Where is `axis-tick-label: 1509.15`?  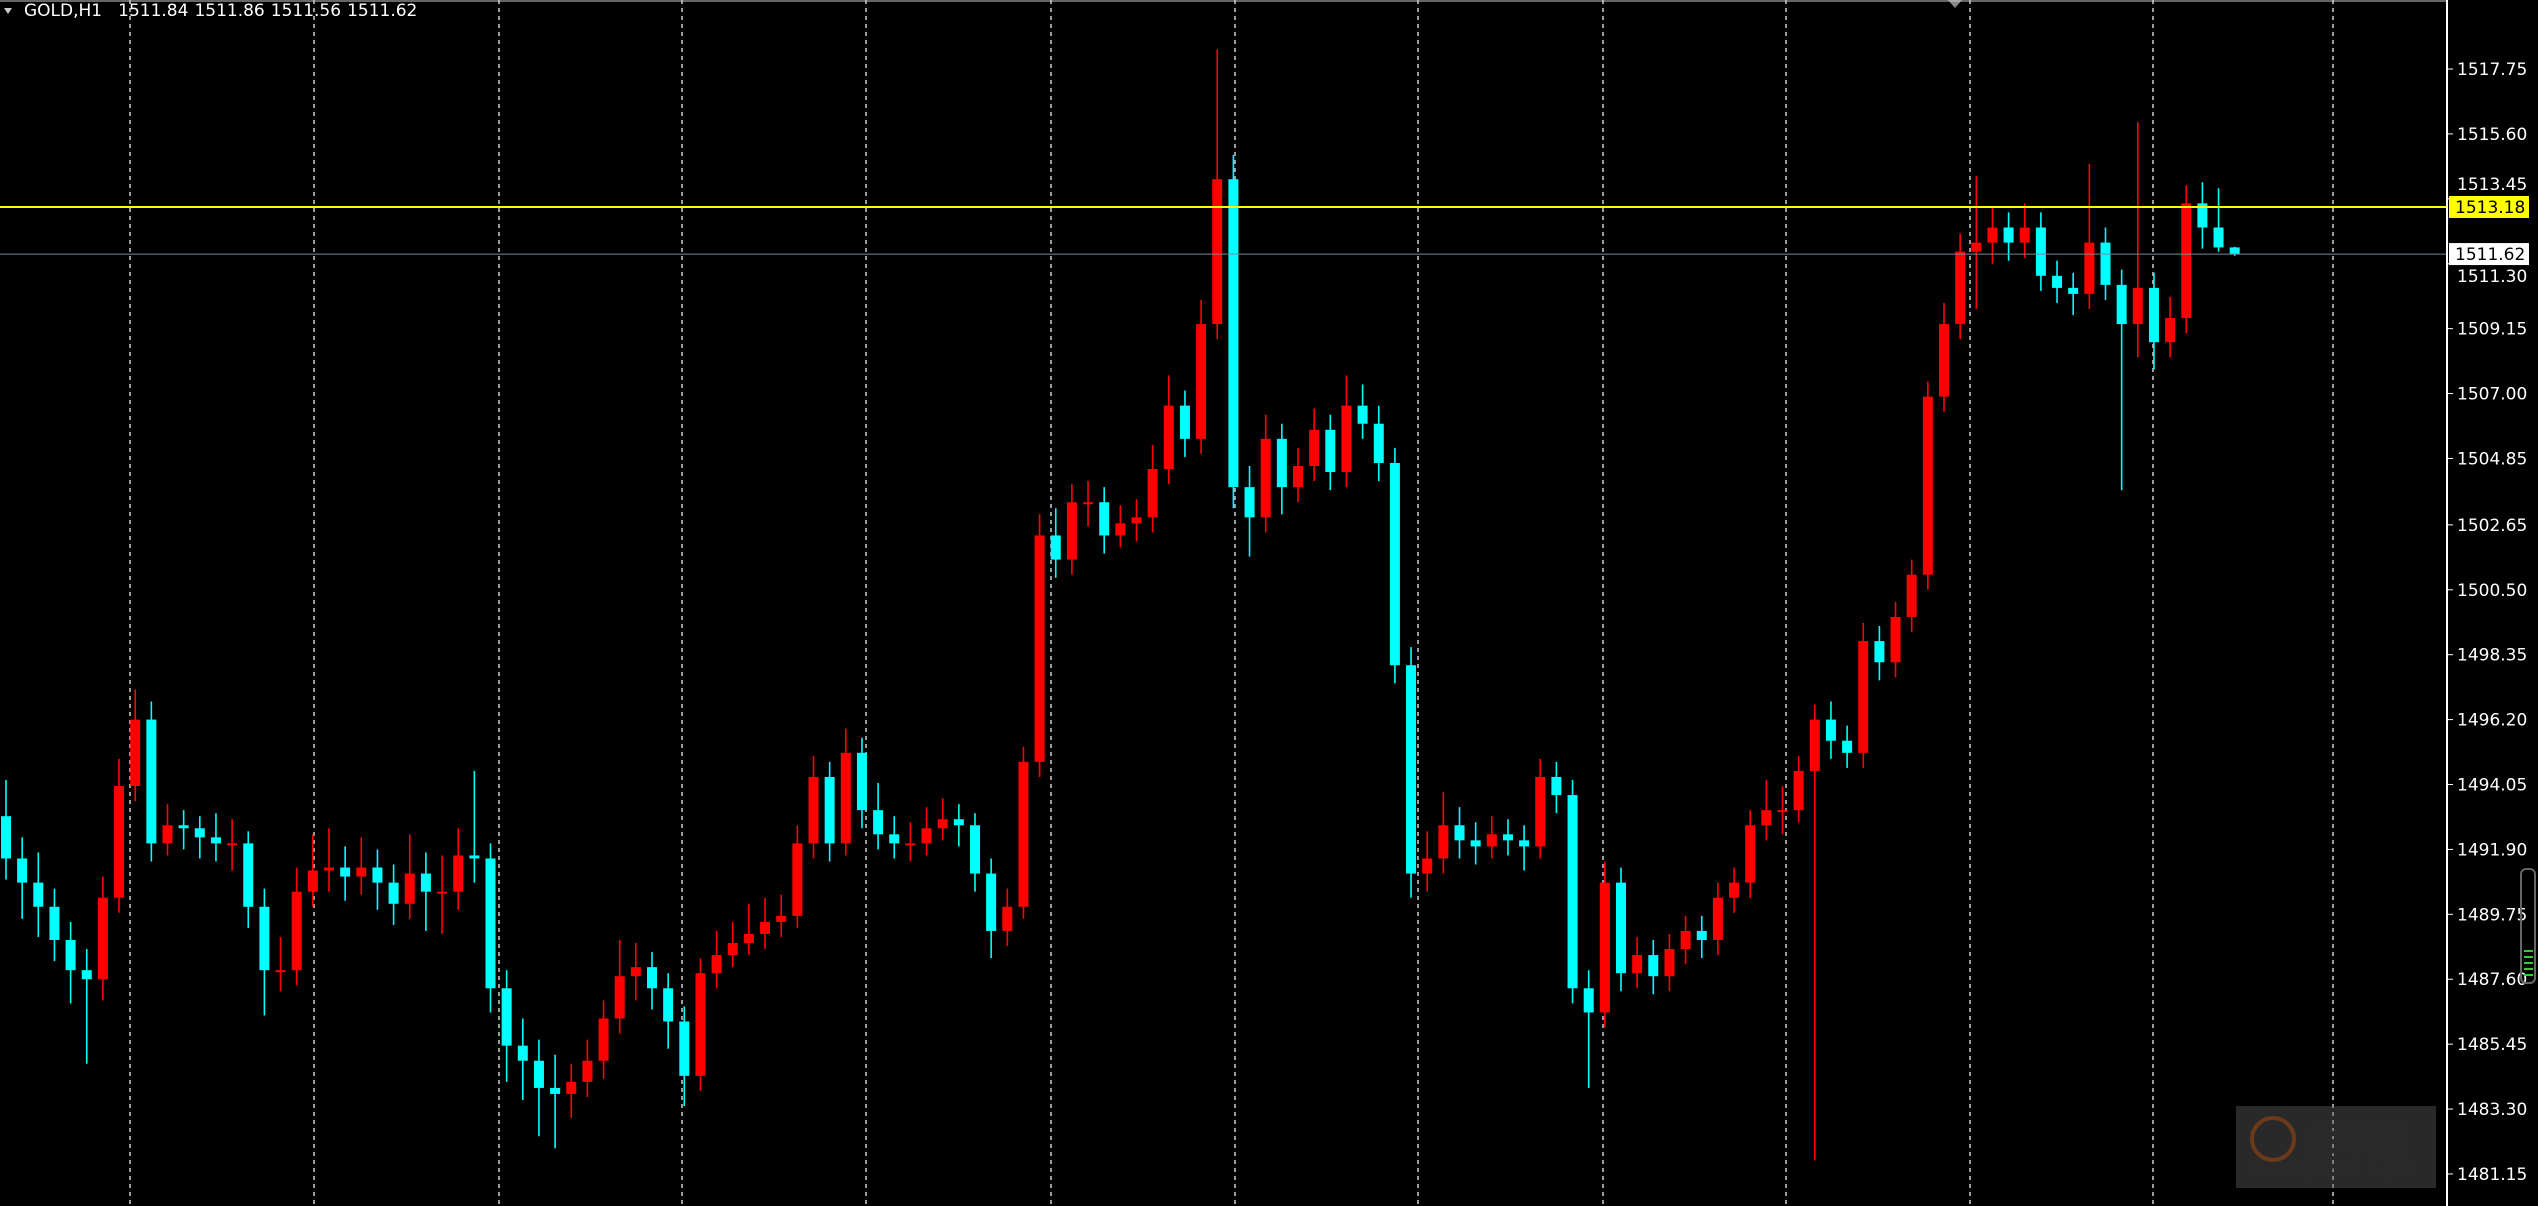
axis-tick-label: 1509.15 is located at coordinates (2492, 330).